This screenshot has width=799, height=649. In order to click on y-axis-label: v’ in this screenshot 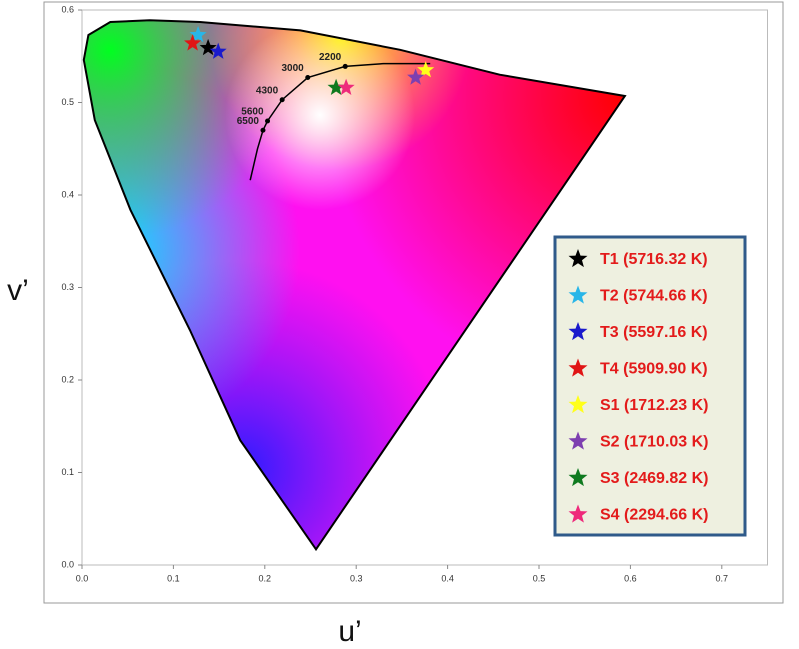, I will do `click(18, 290)`.